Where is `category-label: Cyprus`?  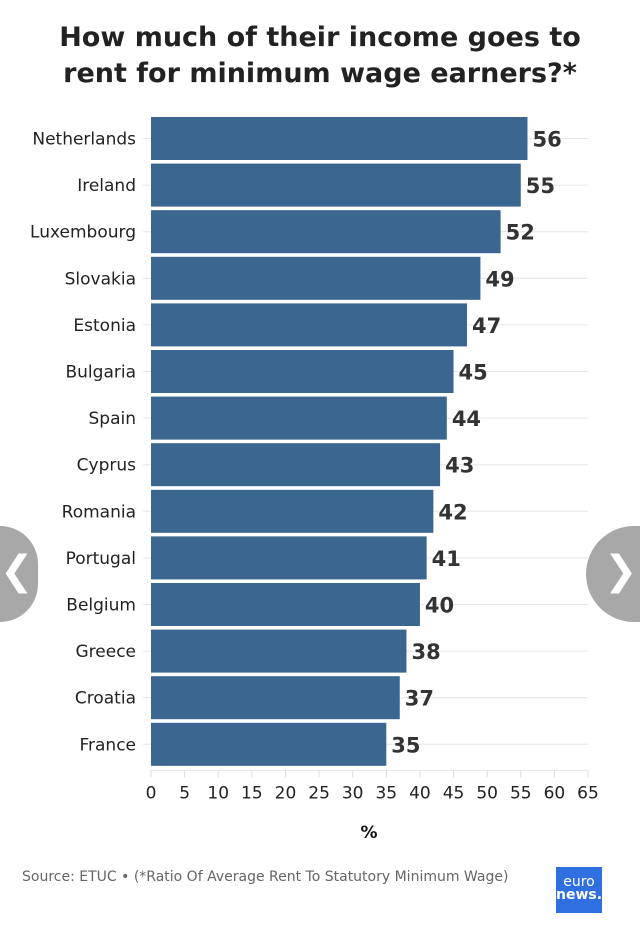 category-label: Cyprus is located at coordinates (106, 466).